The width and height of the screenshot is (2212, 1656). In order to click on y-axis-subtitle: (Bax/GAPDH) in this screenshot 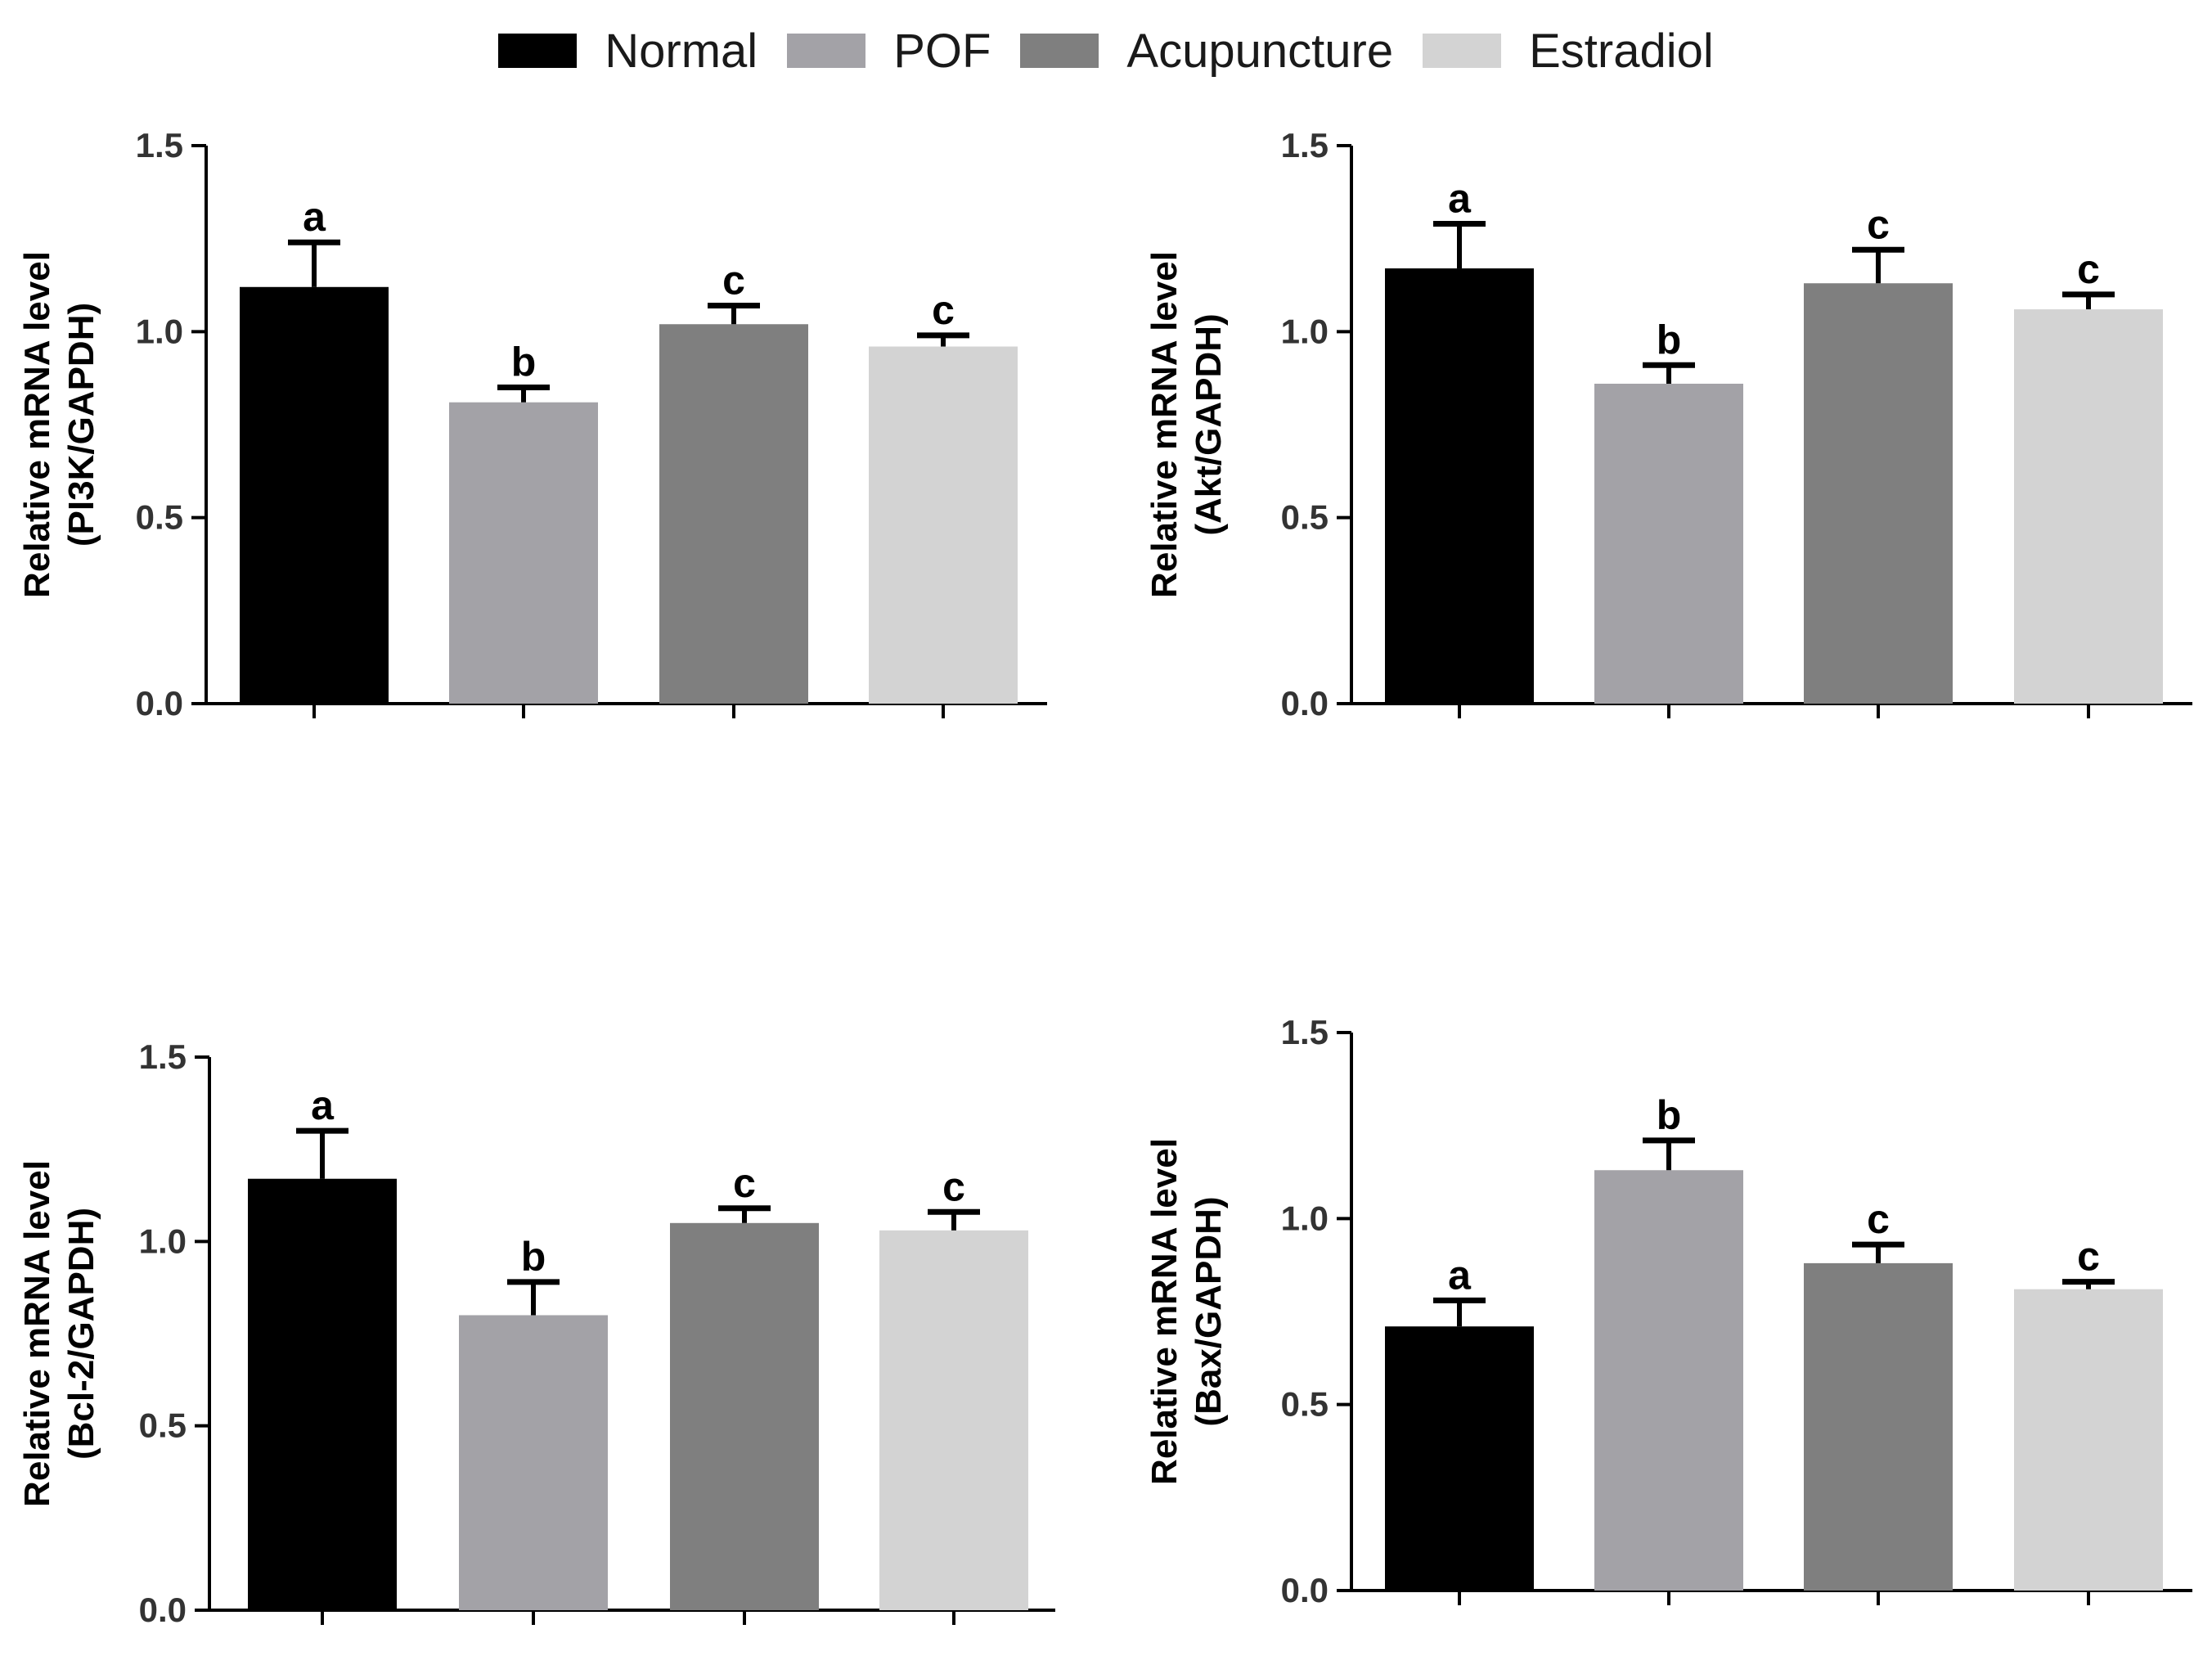, I will do `click(1209, 1311)`.